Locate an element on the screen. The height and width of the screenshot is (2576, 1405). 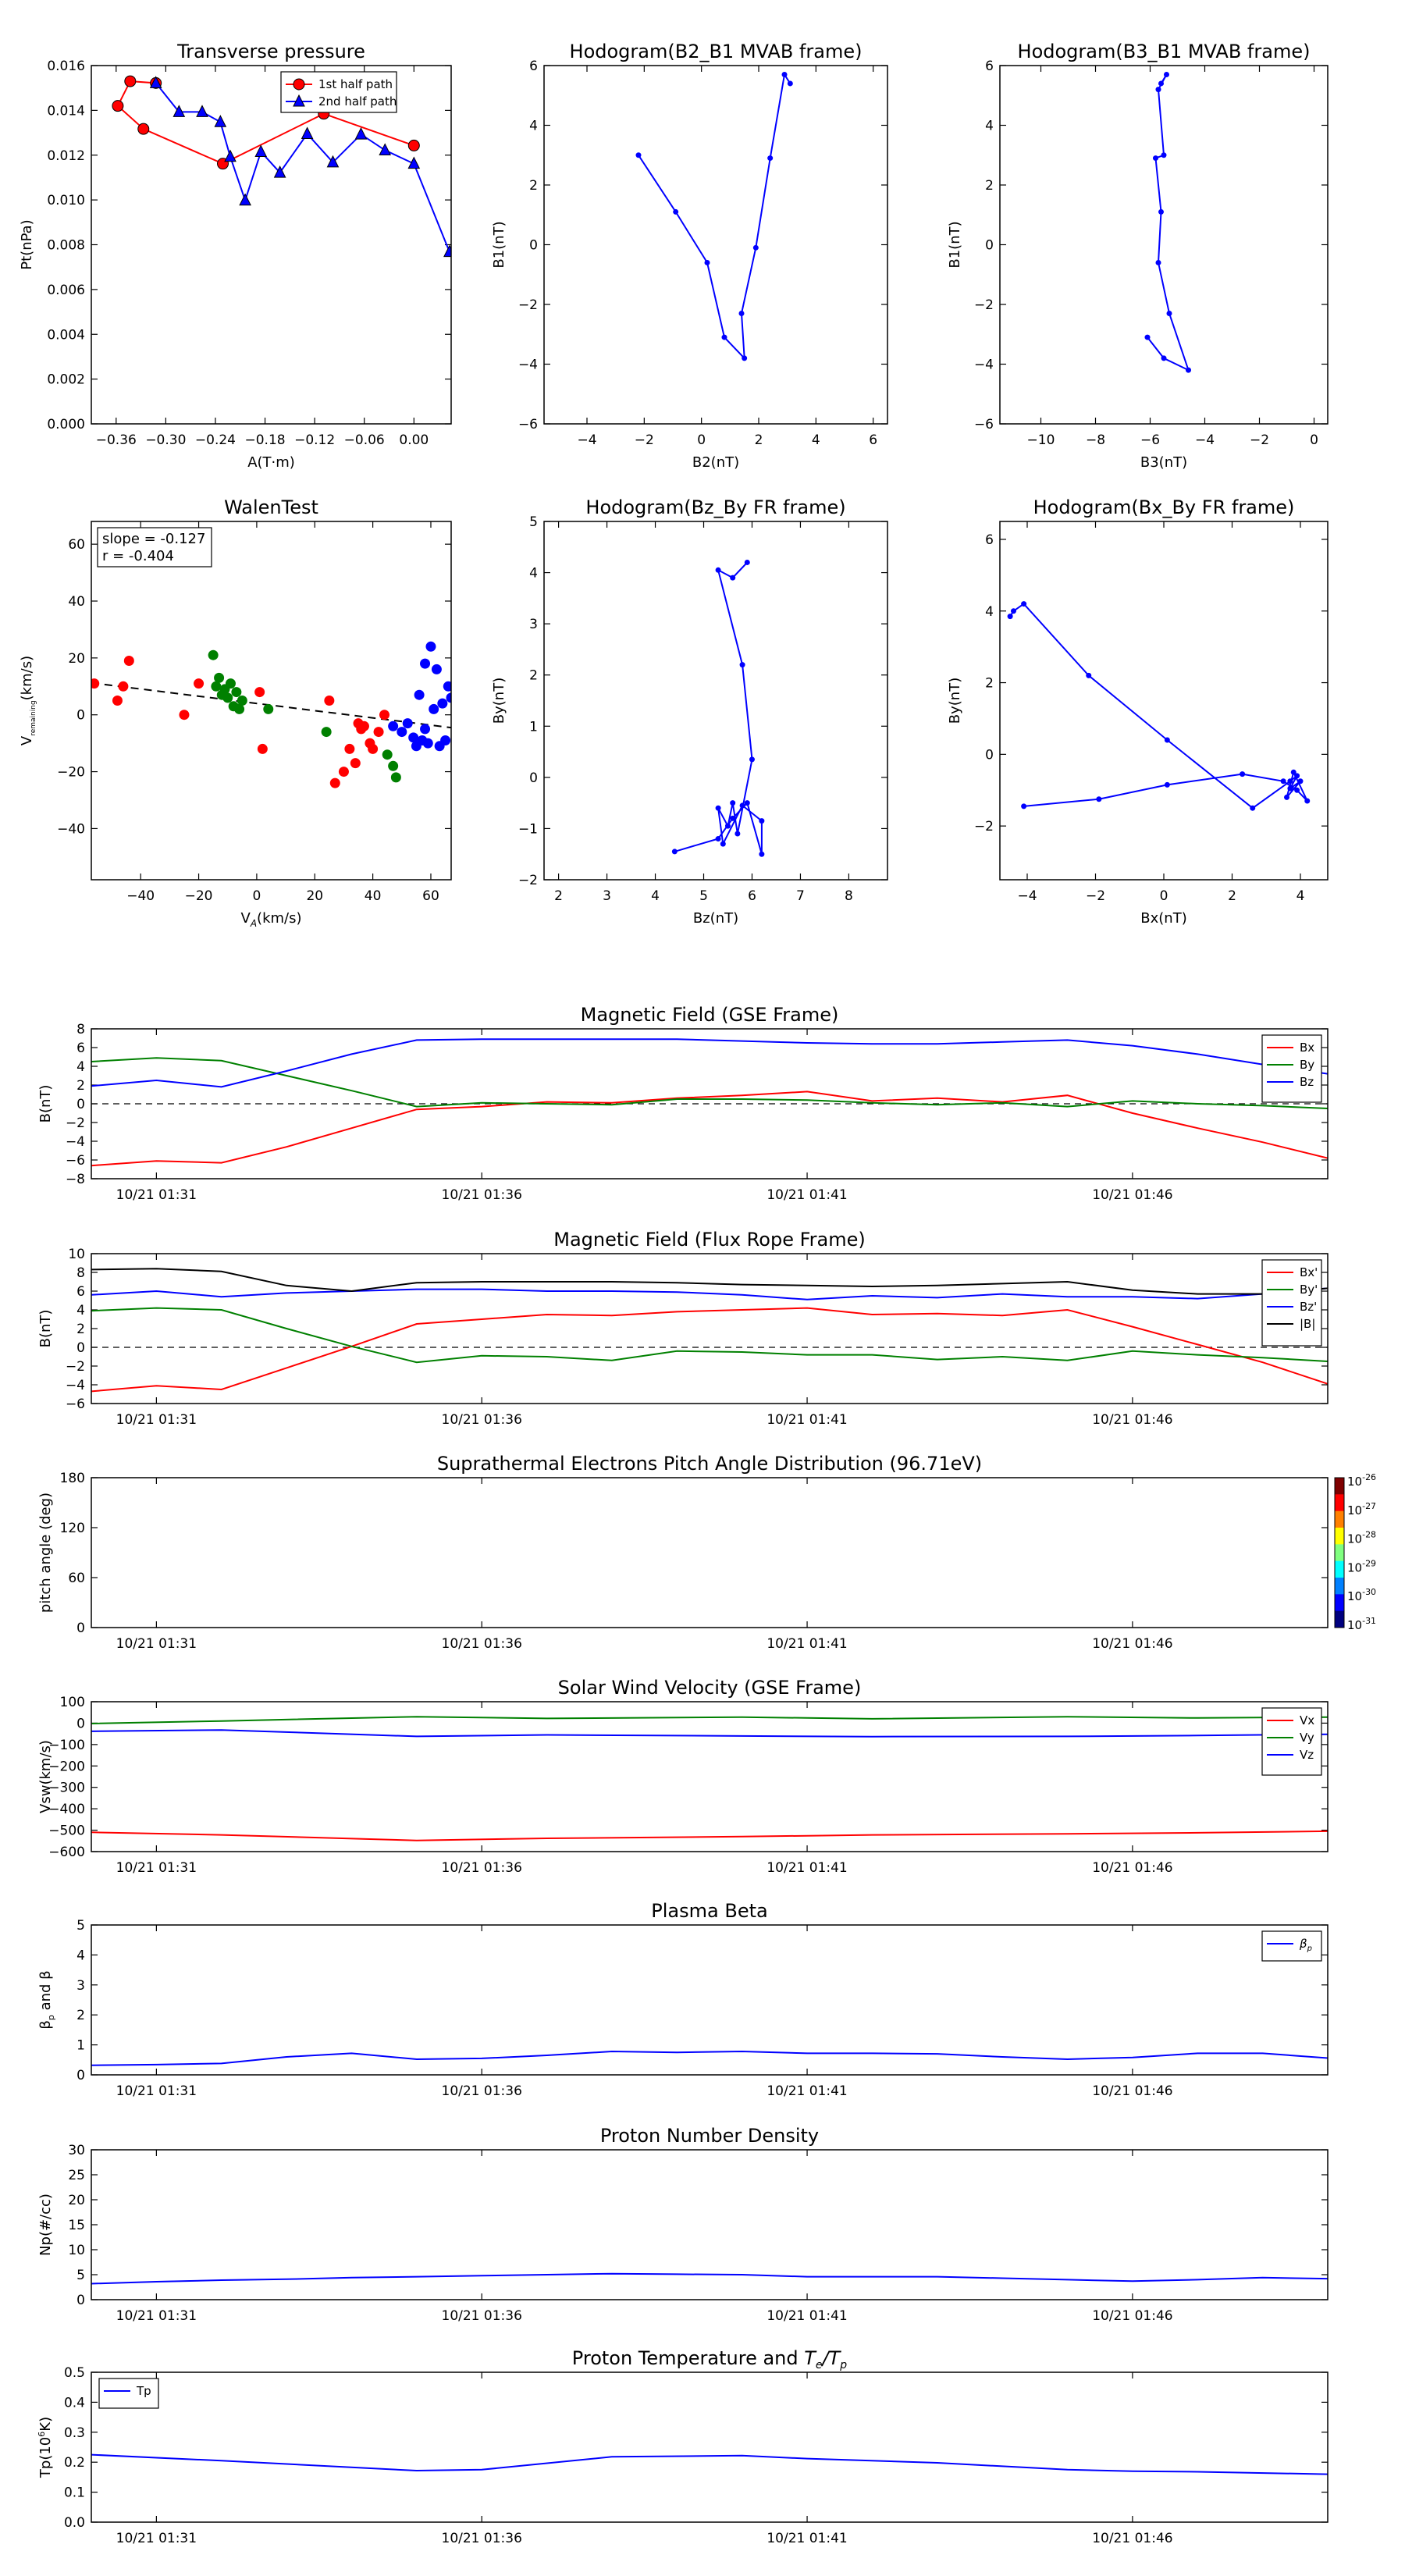
y-tick-label: 4 is located at coordinates (534, 126).